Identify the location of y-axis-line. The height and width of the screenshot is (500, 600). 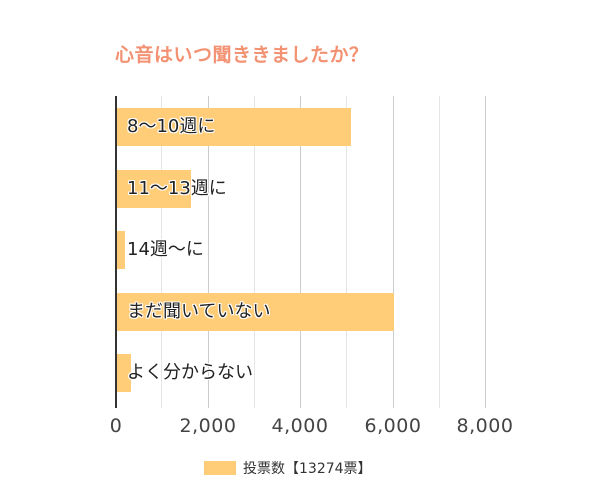
(116, 252).